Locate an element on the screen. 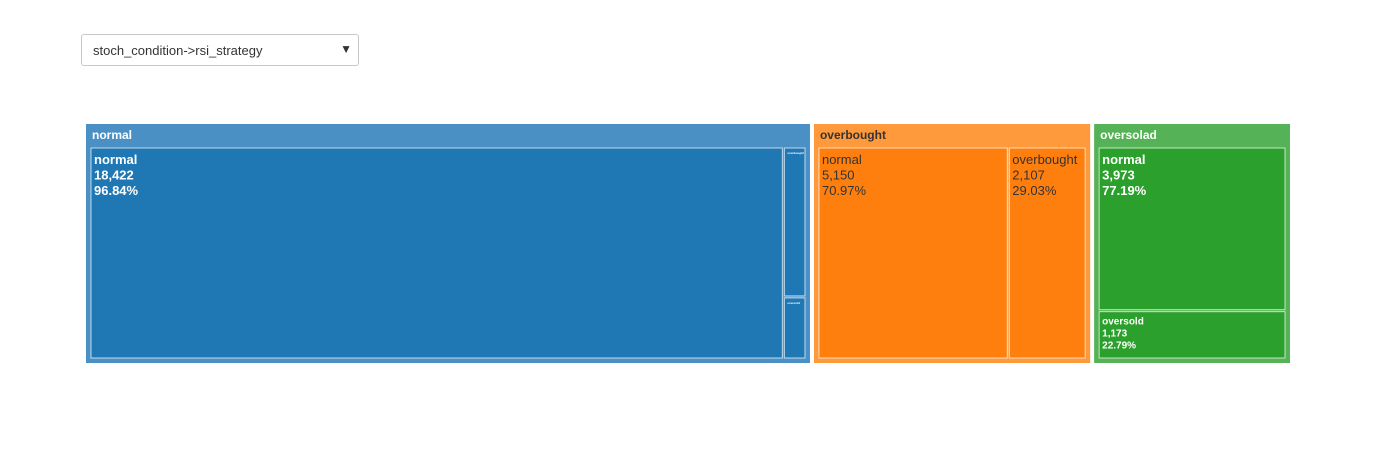 This screenshot has height=450, width=1376. treemap-group-label: oversolad is located at coordinates (1128, 135).